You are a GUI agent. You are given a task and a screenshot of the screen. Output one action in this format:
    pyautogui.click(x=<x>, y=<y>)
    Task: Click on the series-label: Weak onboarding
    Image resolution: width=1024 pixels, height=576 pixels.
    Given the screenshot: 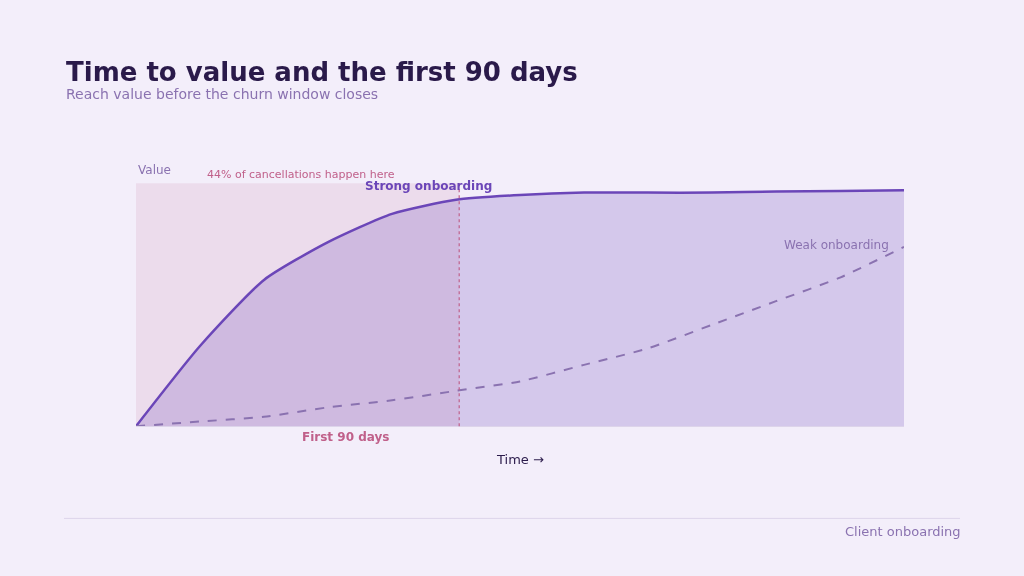 What is the action you would take?
    pyautogui.click(x=836, y=245)
    